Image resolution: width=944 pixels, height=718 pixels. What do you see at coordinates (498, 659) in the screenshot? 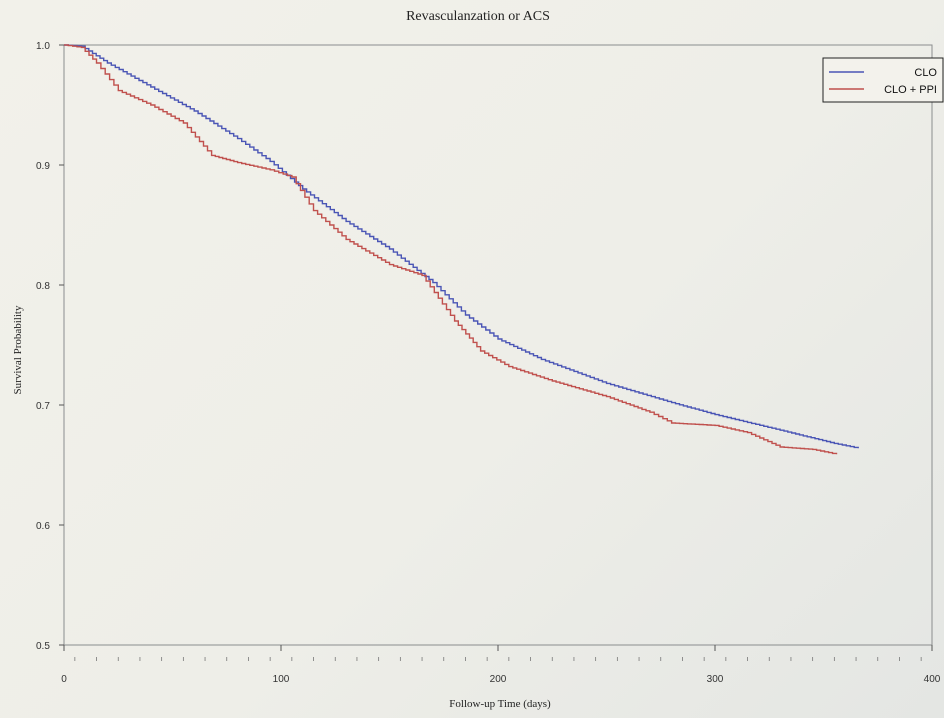
I see `minor-ticks` at bounding box center [498, 659].